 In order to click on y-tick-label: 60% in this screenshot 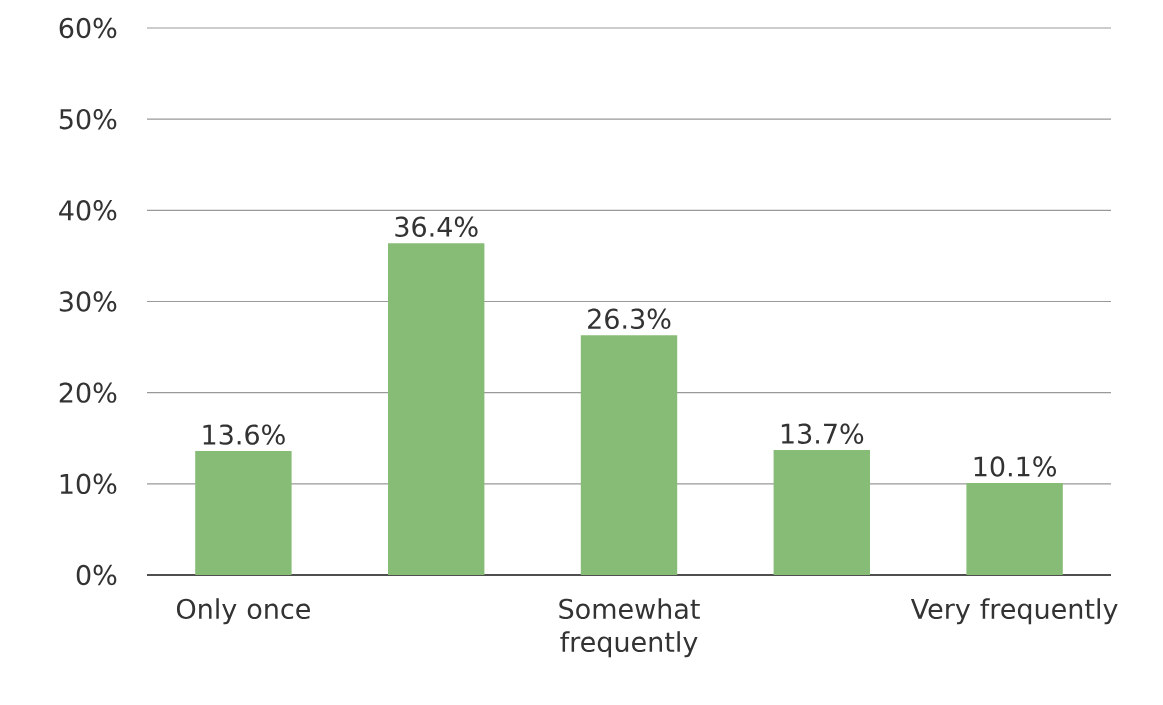, I will do `click(88, 28)`.